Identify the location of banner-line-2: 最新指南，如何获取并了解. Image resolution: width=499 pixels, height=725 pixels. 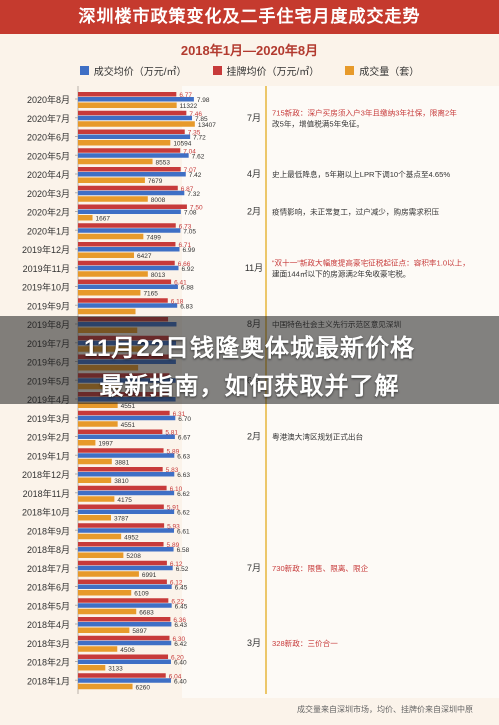
(249, 386).